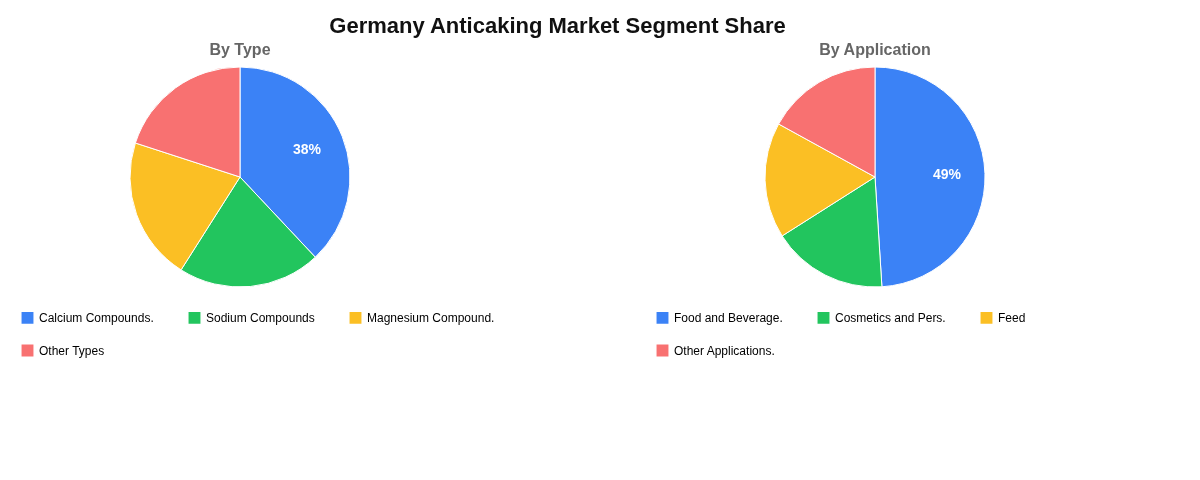 The image size is (1200, 480). Describe the element at coordinates (307, 149) in the screenshot. I see `data-label: 38%` at that location.